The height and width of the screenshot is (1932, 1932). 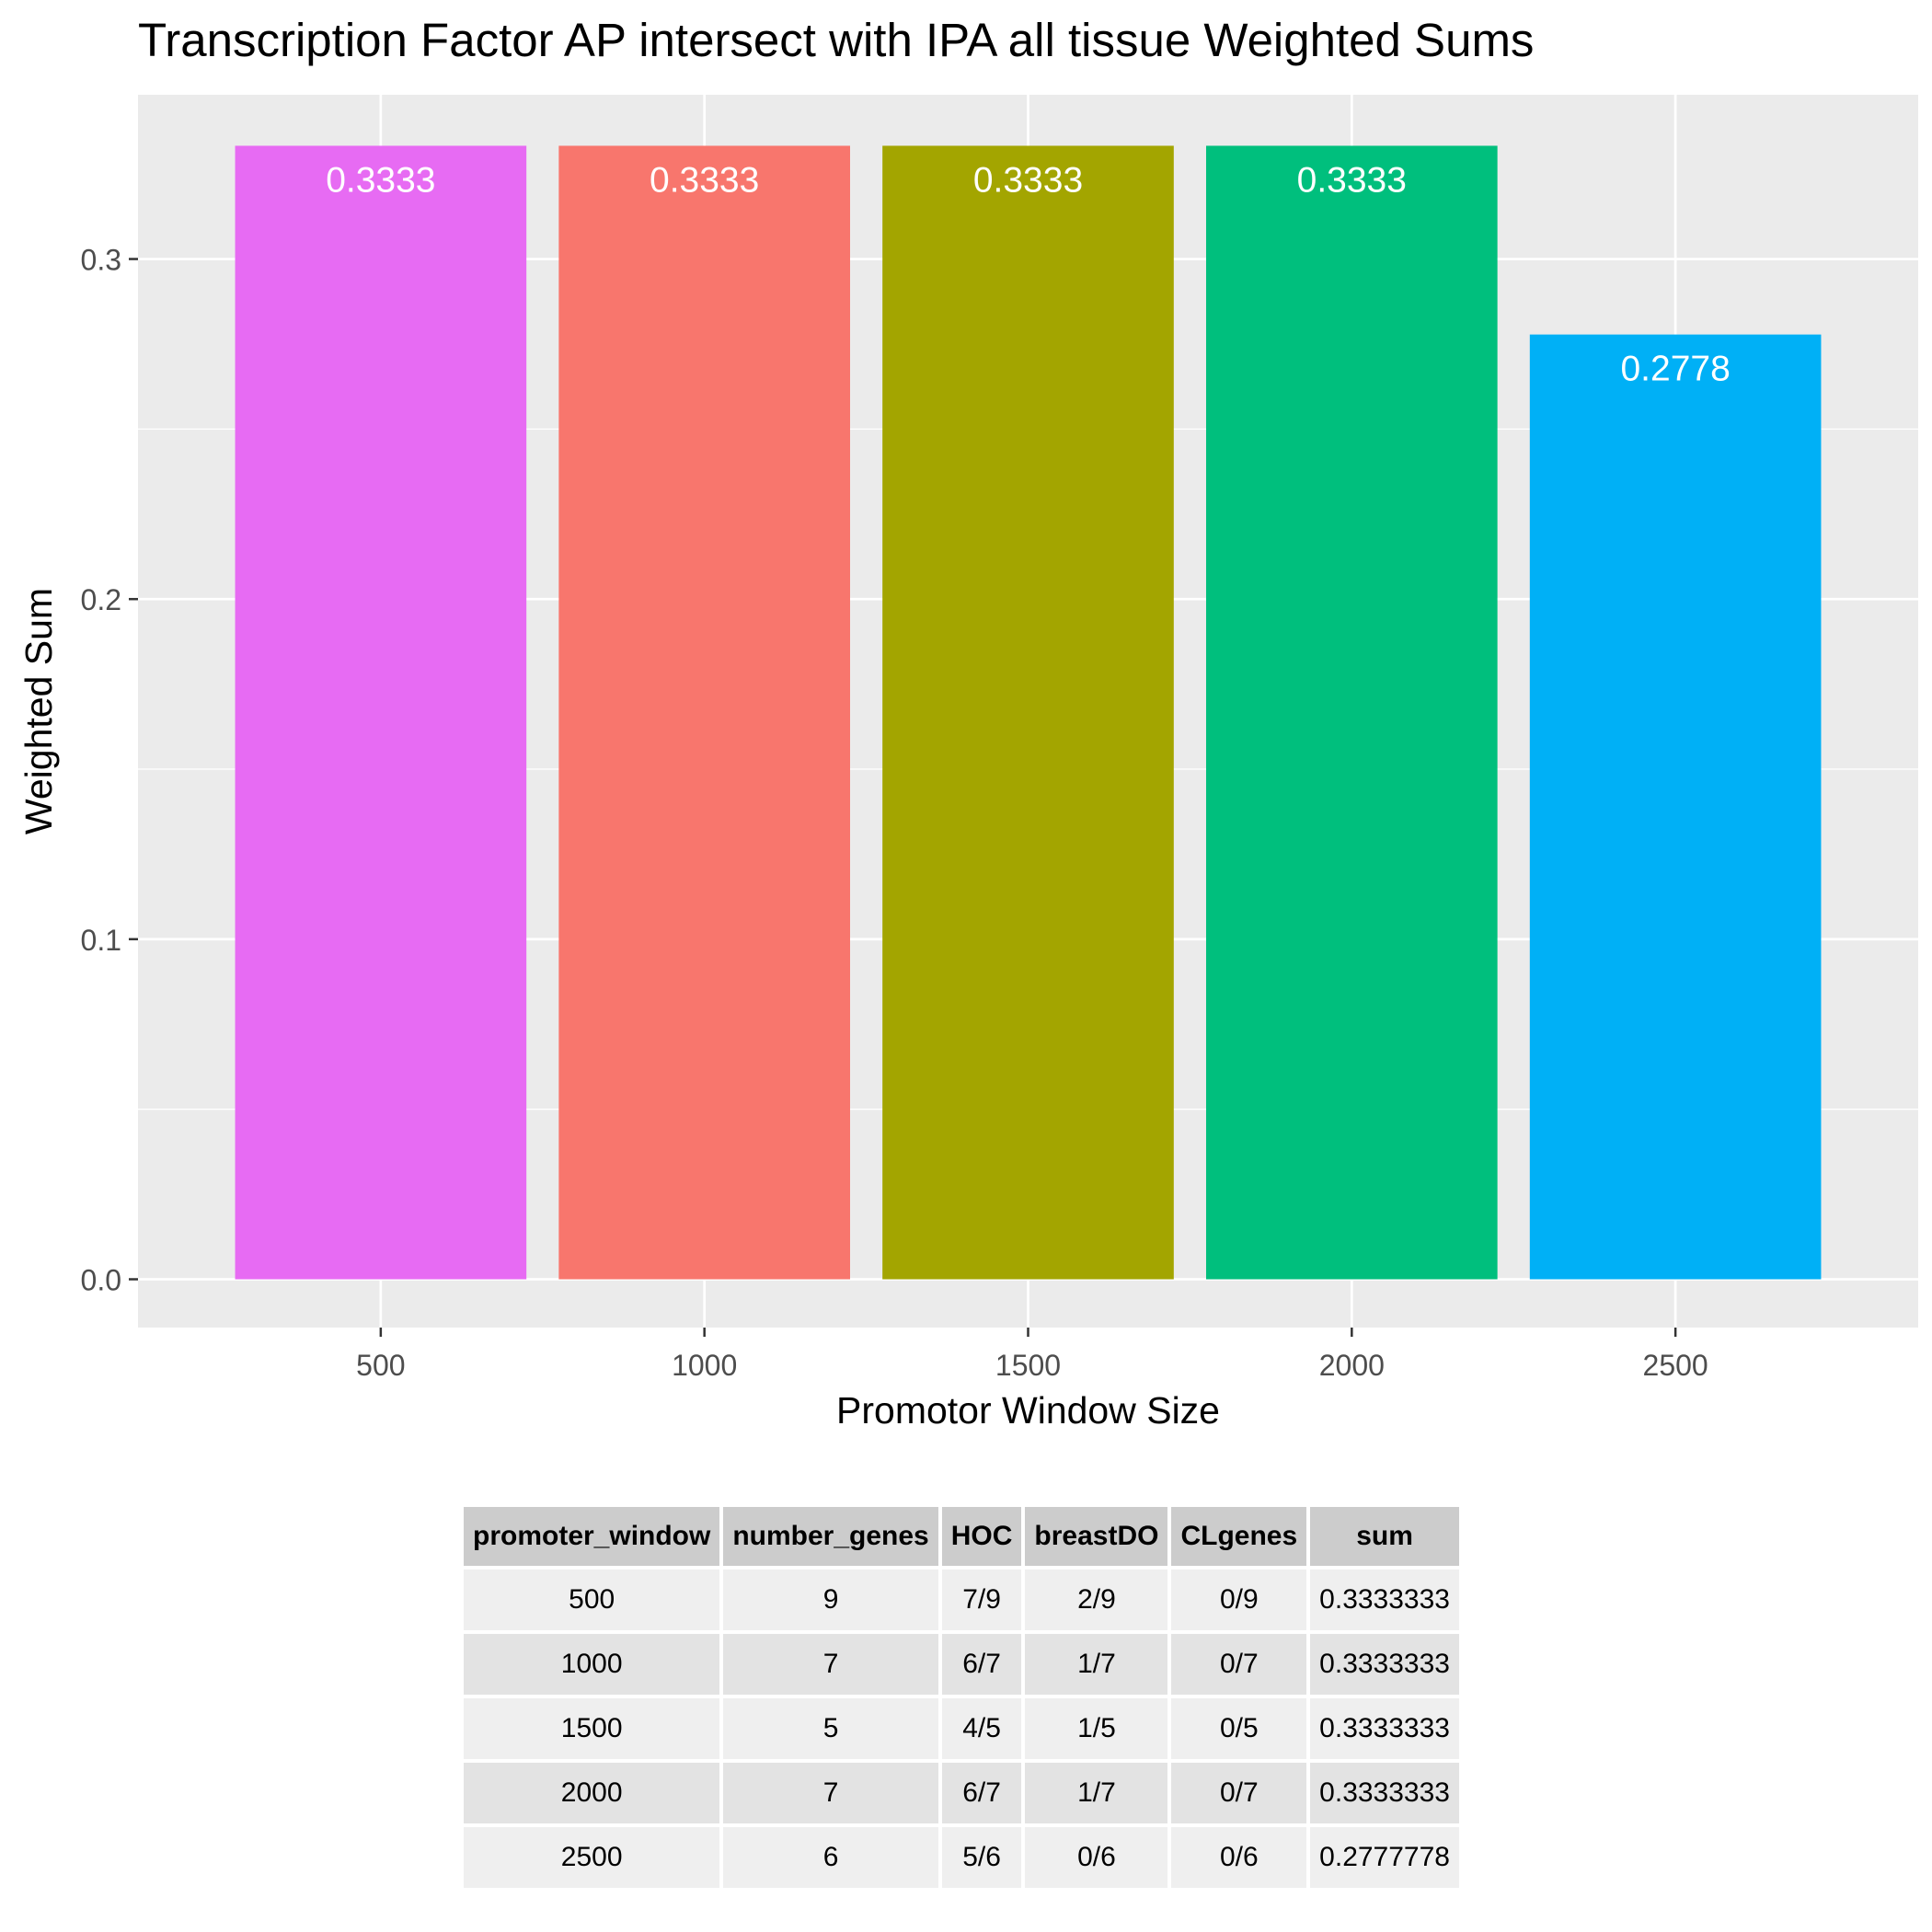 I want to click on table-header-cell: sum, so click(x=1384, y=1536).